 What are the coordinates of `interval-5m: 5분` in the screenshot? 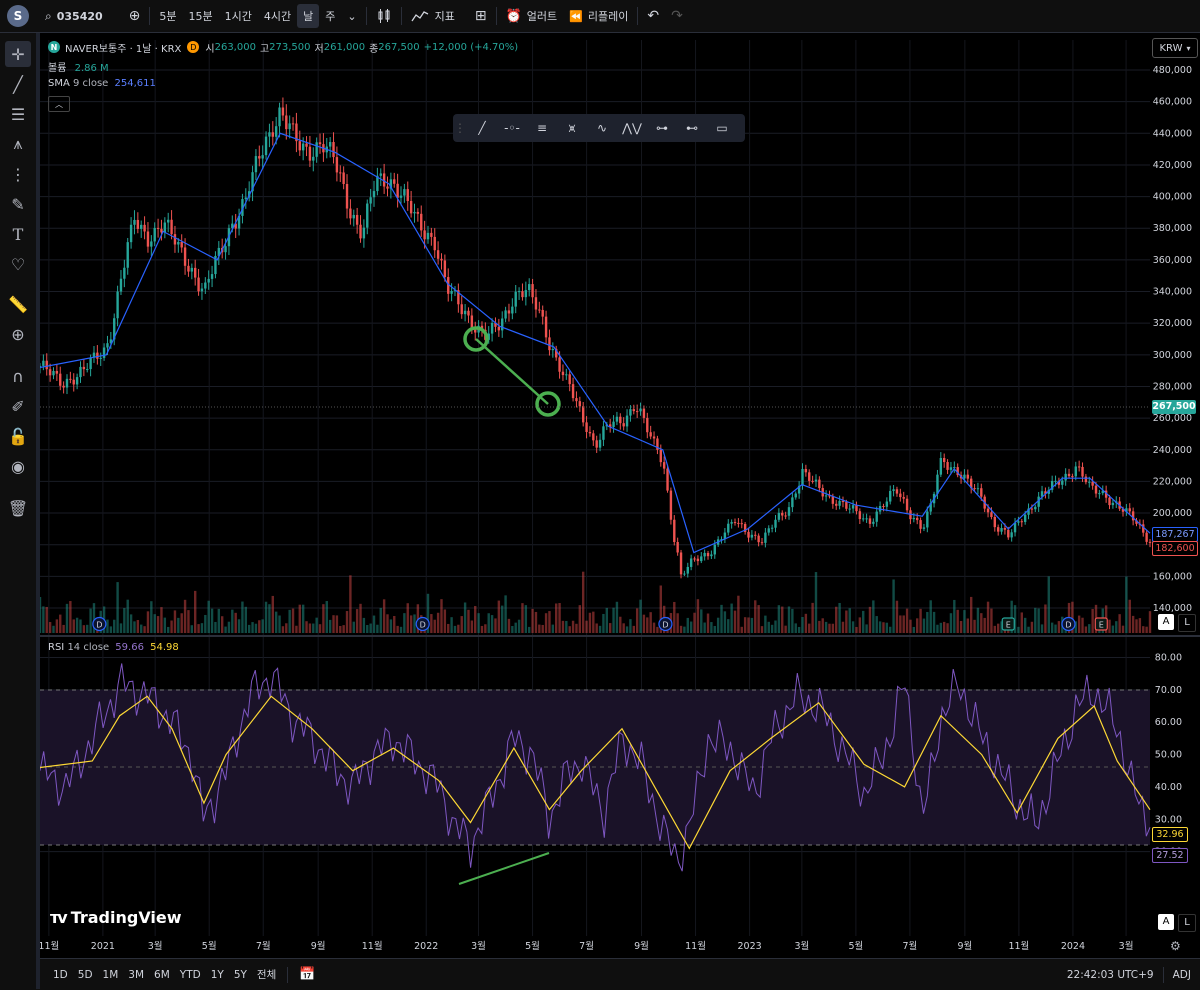 It's located at (168, 16).